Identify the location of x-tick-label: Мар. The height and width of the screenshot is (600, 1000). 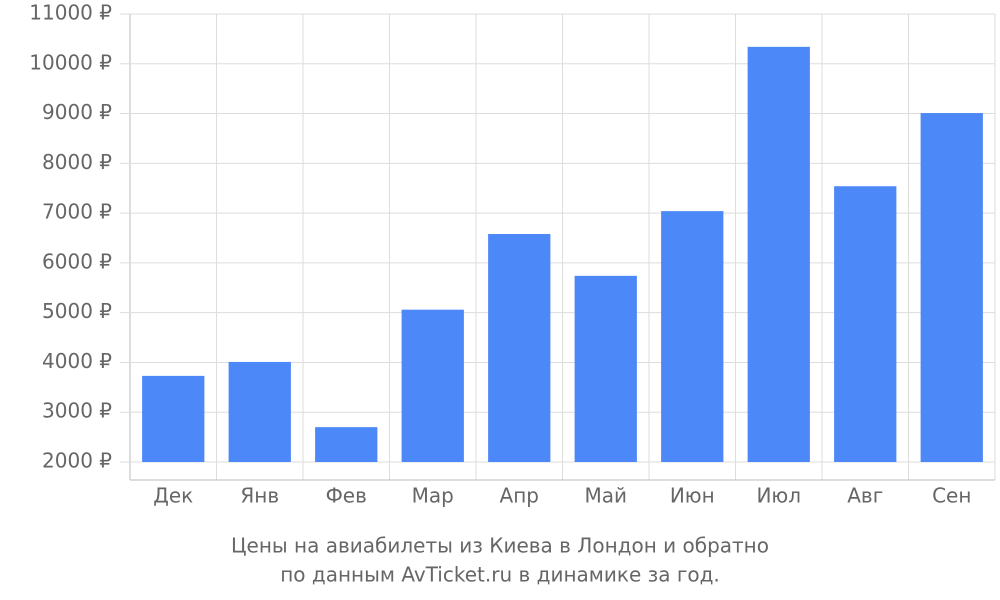
(433, 496).